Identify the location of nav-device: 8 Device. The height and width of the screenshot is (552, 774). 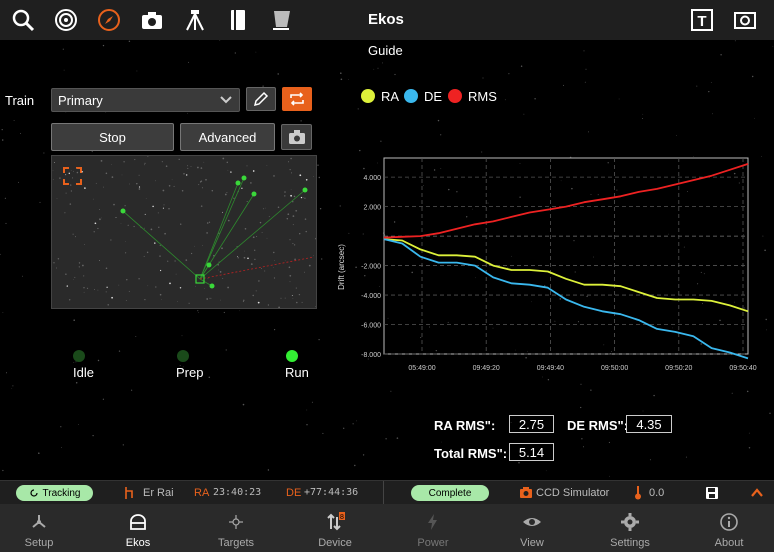
(335, 528).